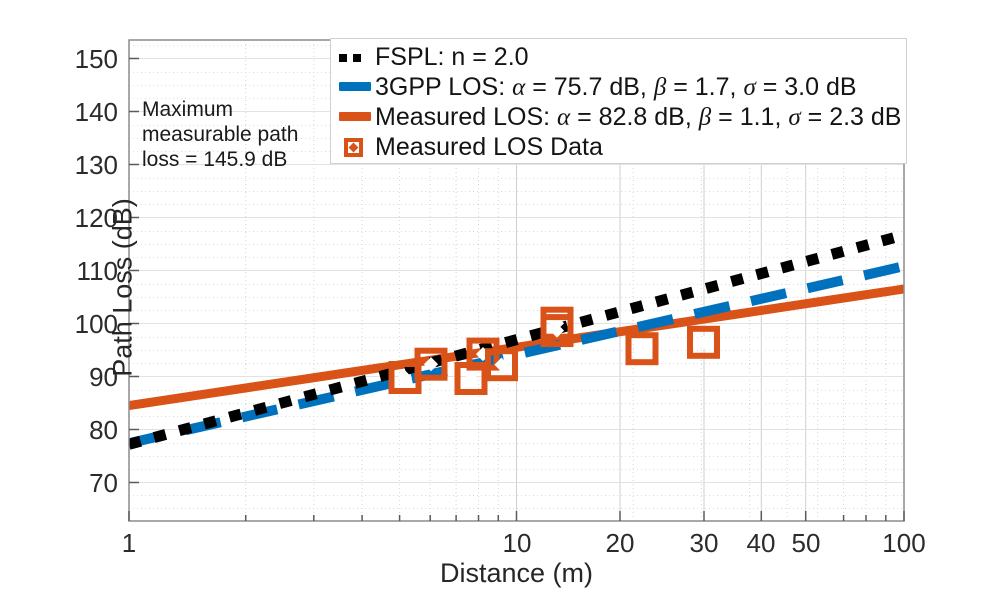 The image size is (997, 599). What do you see at coordinates (516, 516) in the screenshot?
I see `x-axis-ticks` at bounding box center [516, 516].